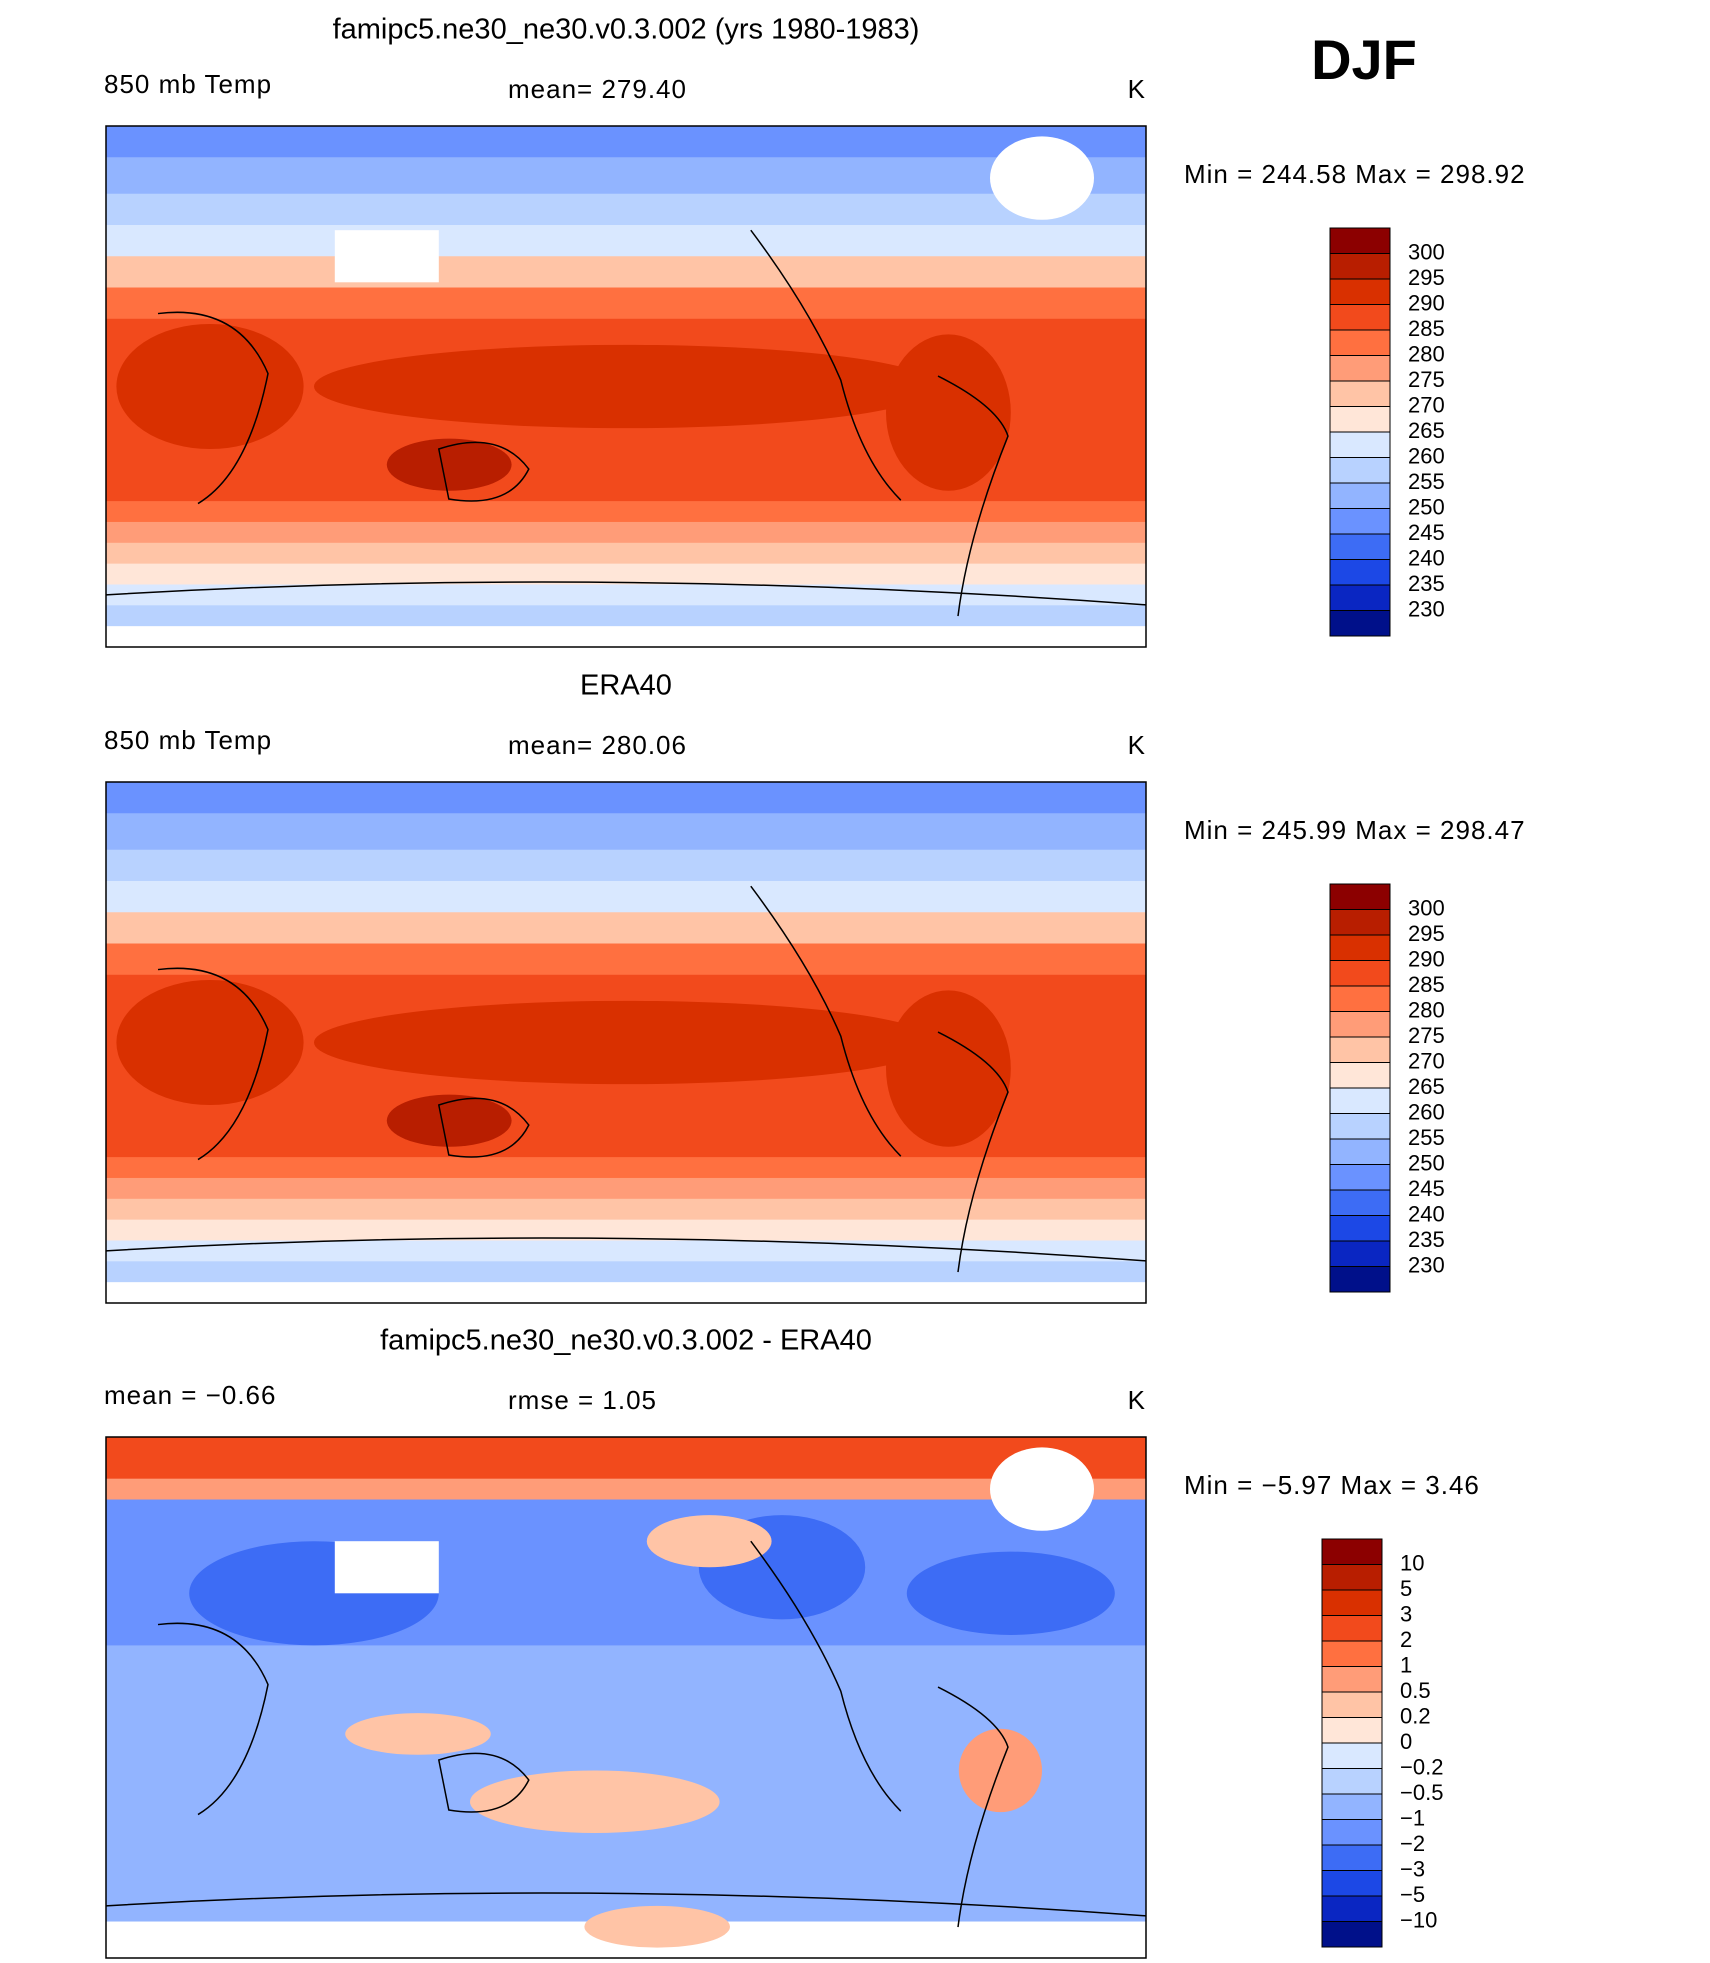 This screenshot has height=1963, width=1710. I want to click on colorbar-label: 0.5, so click(1415, 1690).